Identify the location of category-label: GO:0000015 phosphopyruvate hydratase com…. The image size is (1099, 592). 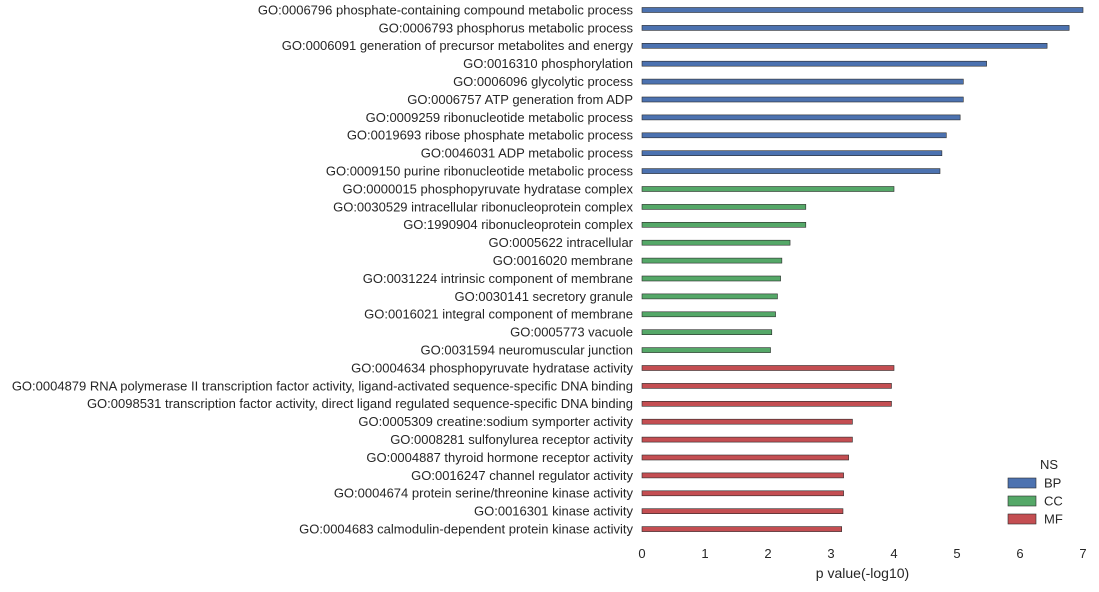
(487, 188).